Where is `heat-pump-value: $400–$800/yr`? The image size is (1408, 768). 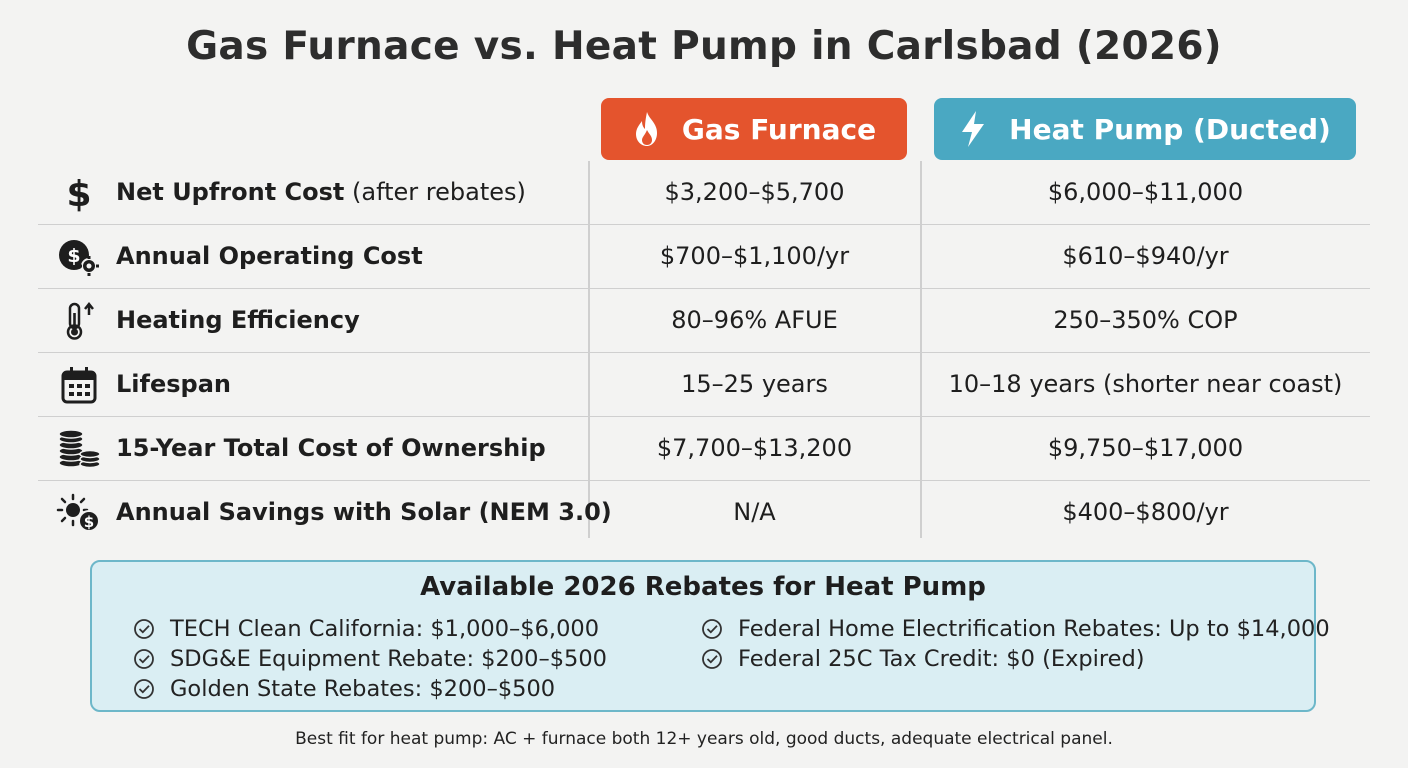 heat-pump-value: $400–$800/yr is located at coordinates (1145, 512).